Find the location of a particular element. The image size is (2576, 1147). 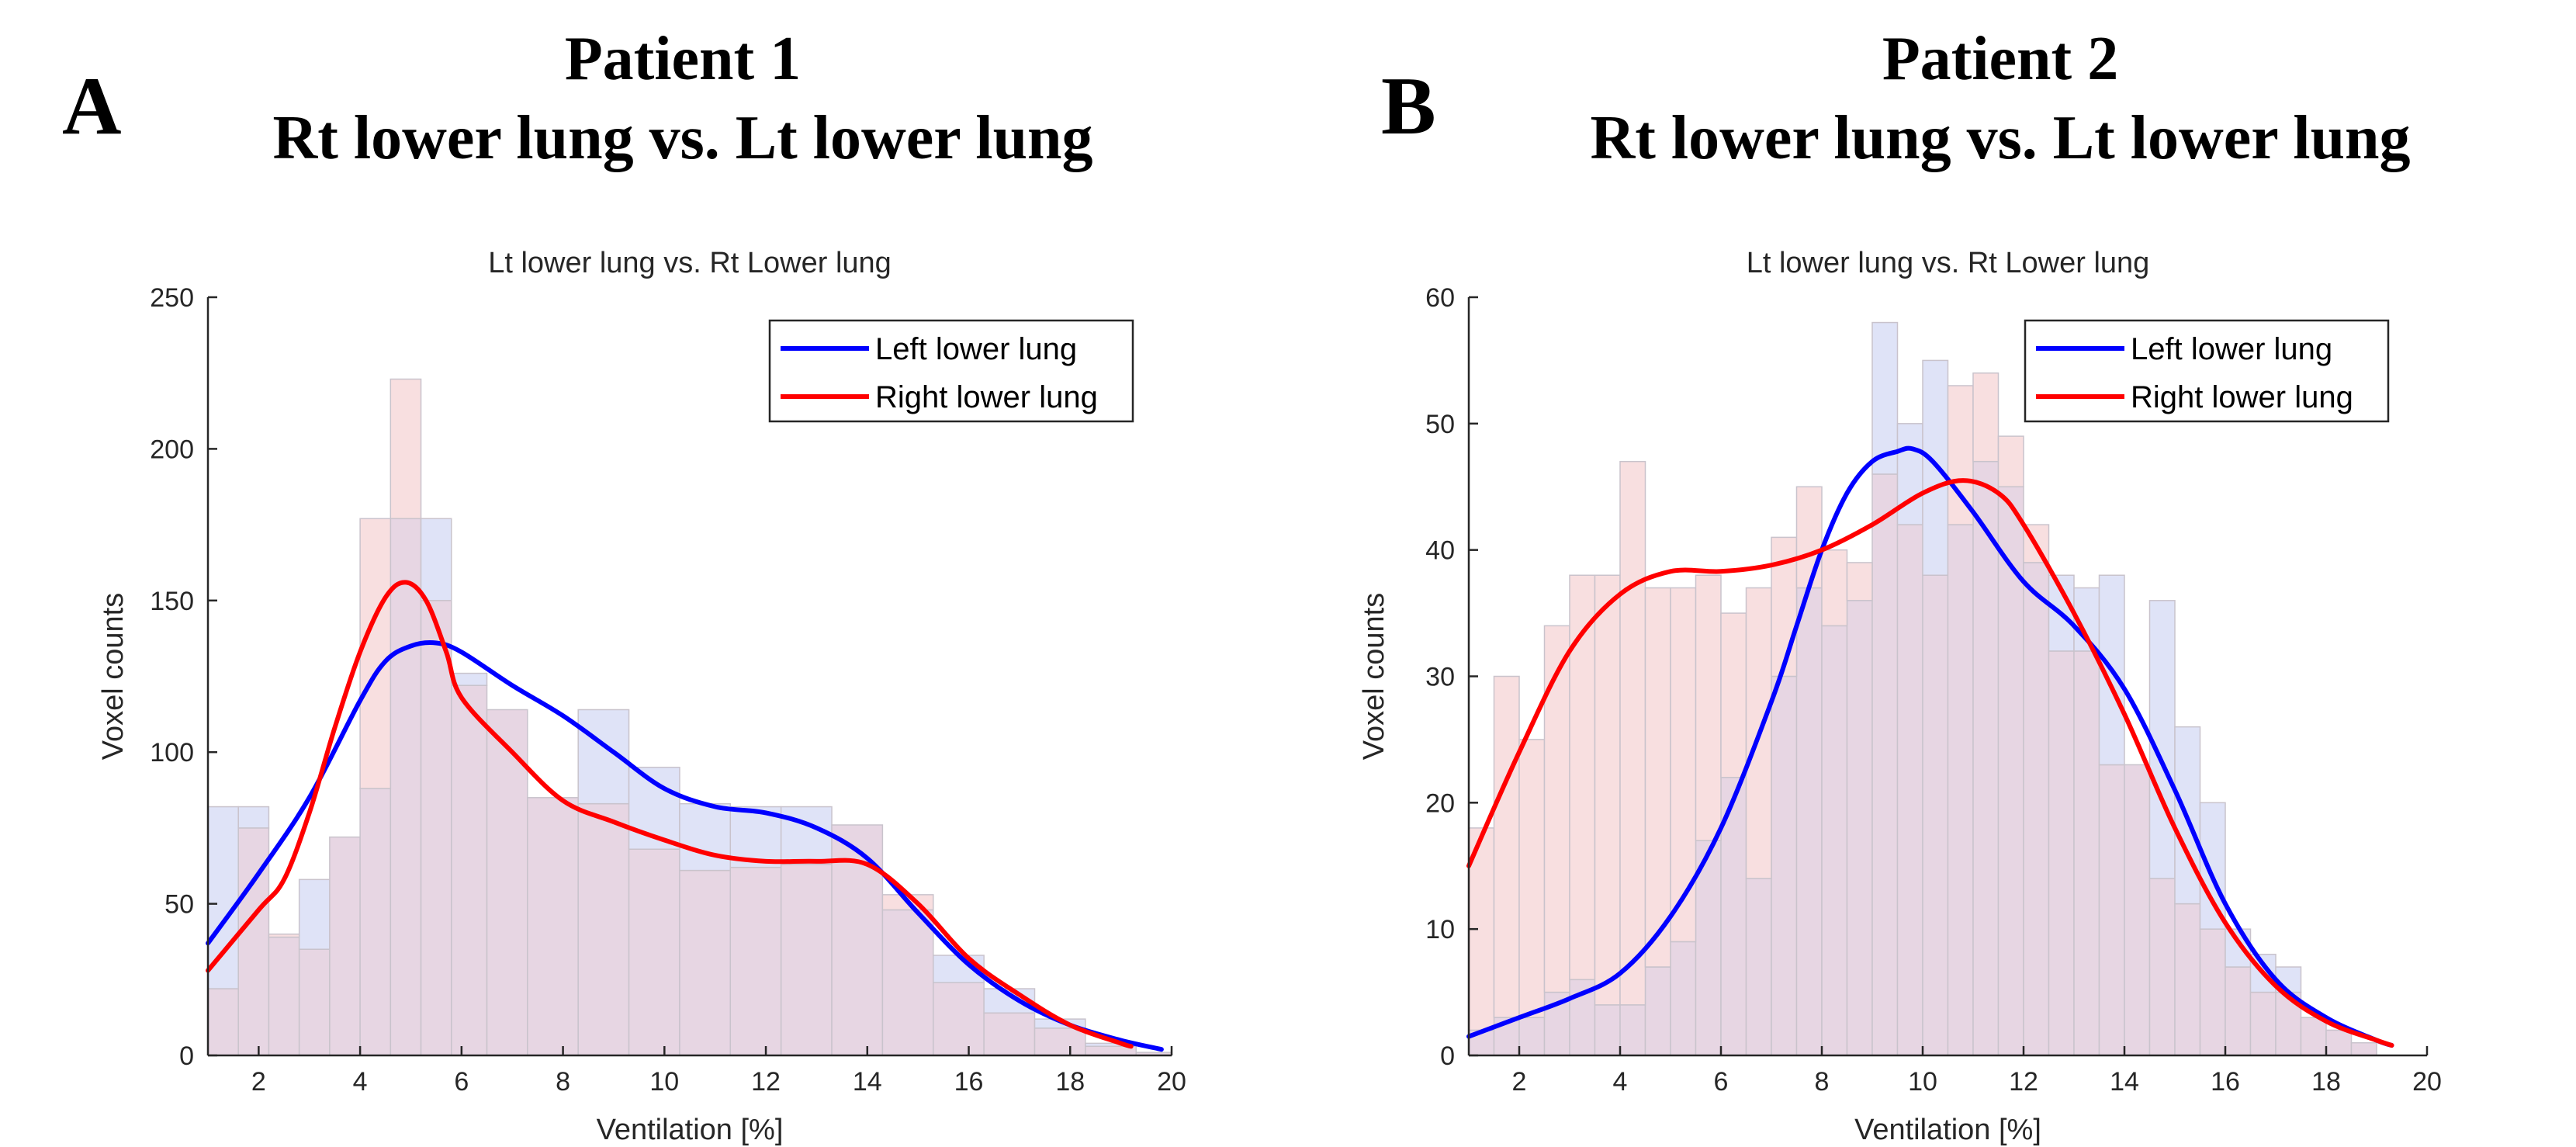

panel-b-title-line2: Rt lower lung vs. Lt lower lung is located at coordinates (2000, 138).